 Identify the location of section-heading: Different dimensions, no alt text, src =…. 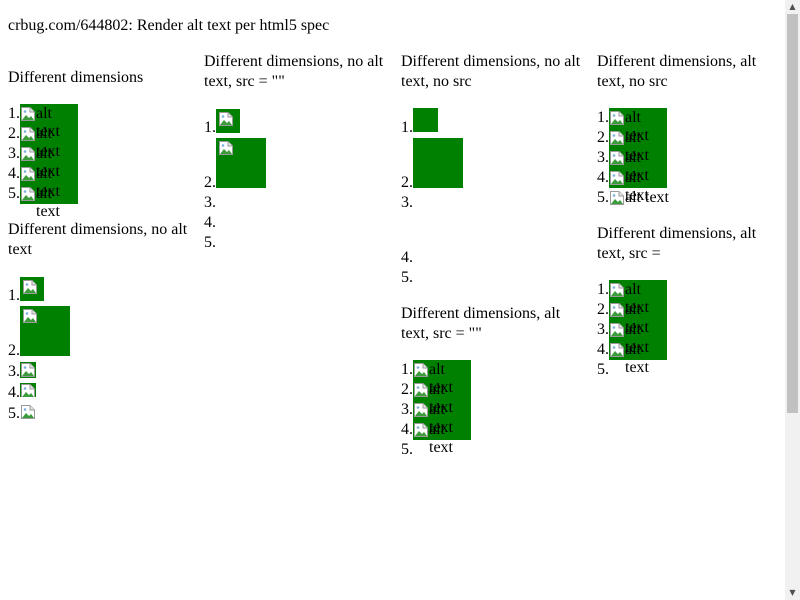
(294, 71).